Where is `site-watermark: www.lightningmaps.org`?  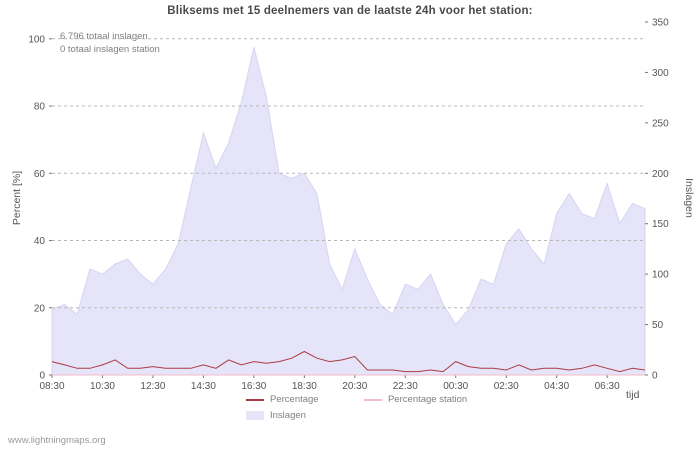
site-watermark: www.lightningmaps.org is located at coordinates (57, 440).